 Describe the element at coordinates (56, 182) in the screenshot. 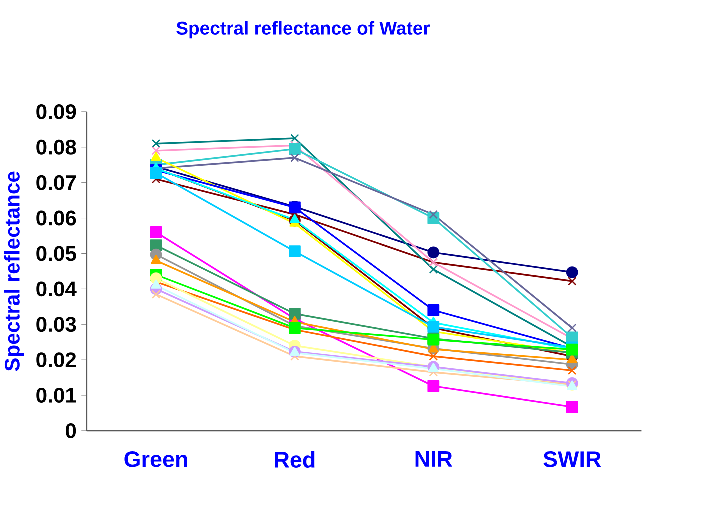

I see `y-tick-label: 0.07` at that location.